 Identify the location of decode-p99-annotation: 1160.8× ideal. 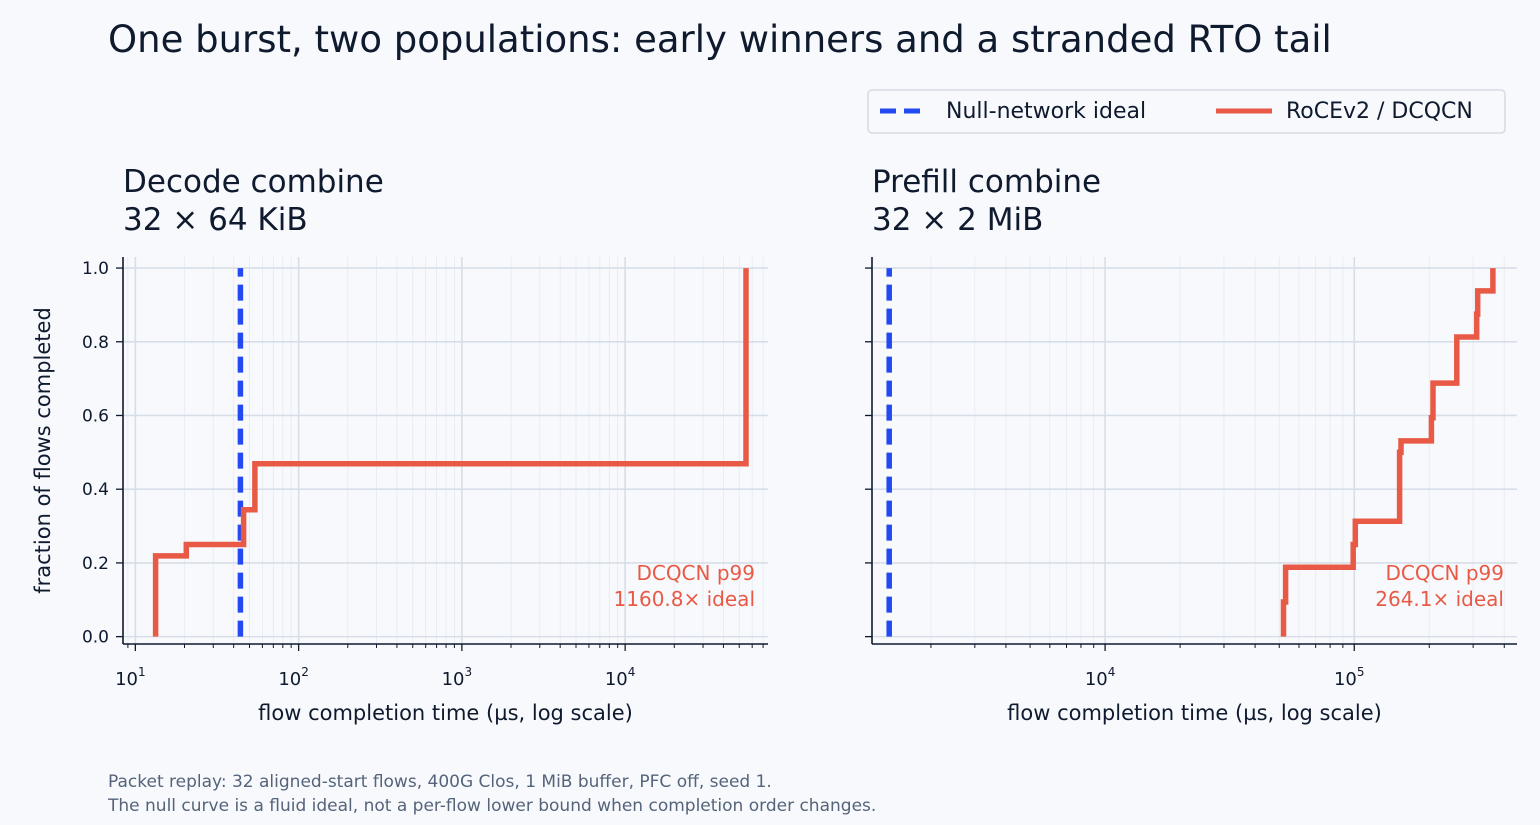
(684, 599).